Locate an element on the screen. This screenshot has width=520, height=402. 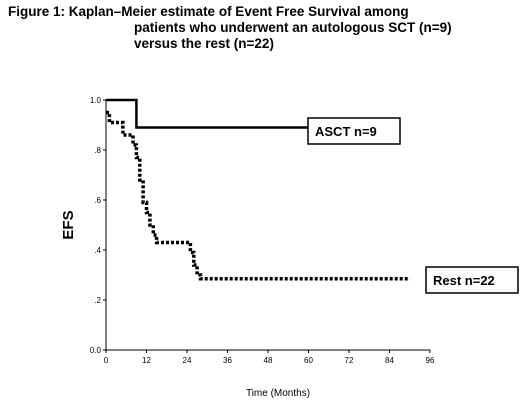
legend-box-asct-frame is located at coordinates (354, 131).